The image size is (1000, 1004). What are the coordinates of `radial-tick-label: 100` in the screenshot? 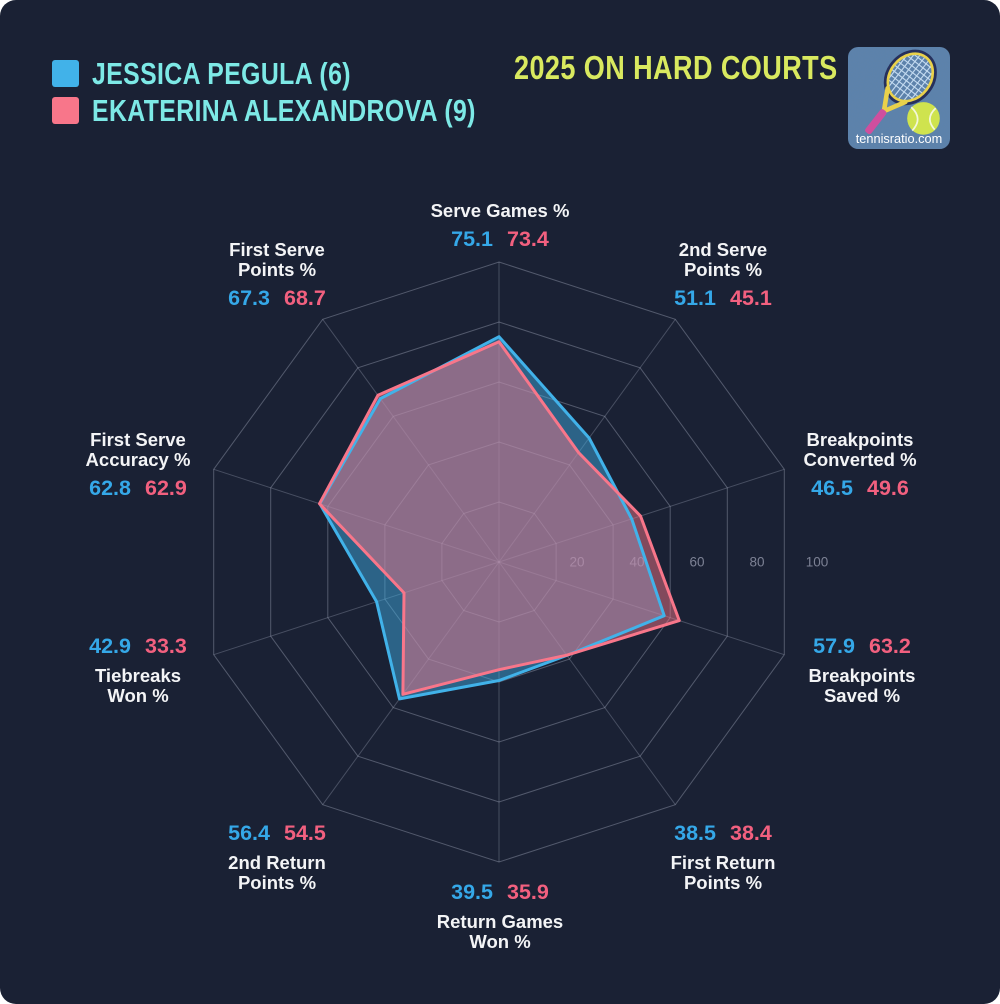 It's located at (817, 562).